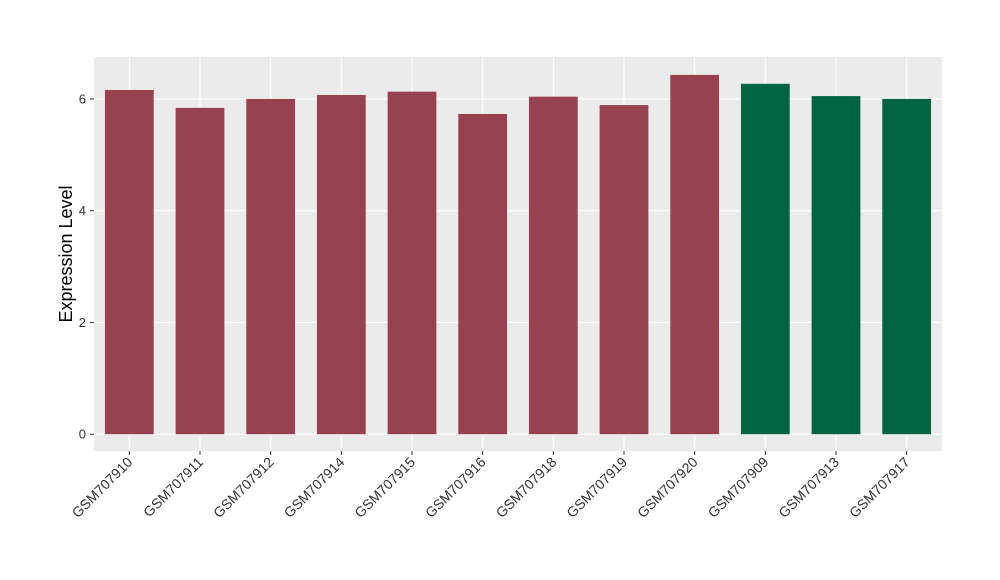  I want to click on x-tick-label: GSM707912, so click(243, 487).